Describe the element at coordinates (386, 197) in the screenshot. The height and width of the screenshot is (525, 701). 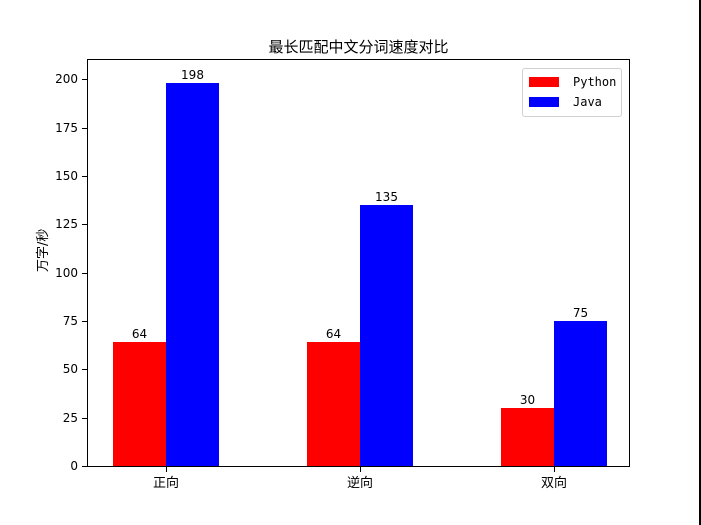
I see `bar-value-label: 135` at that location.